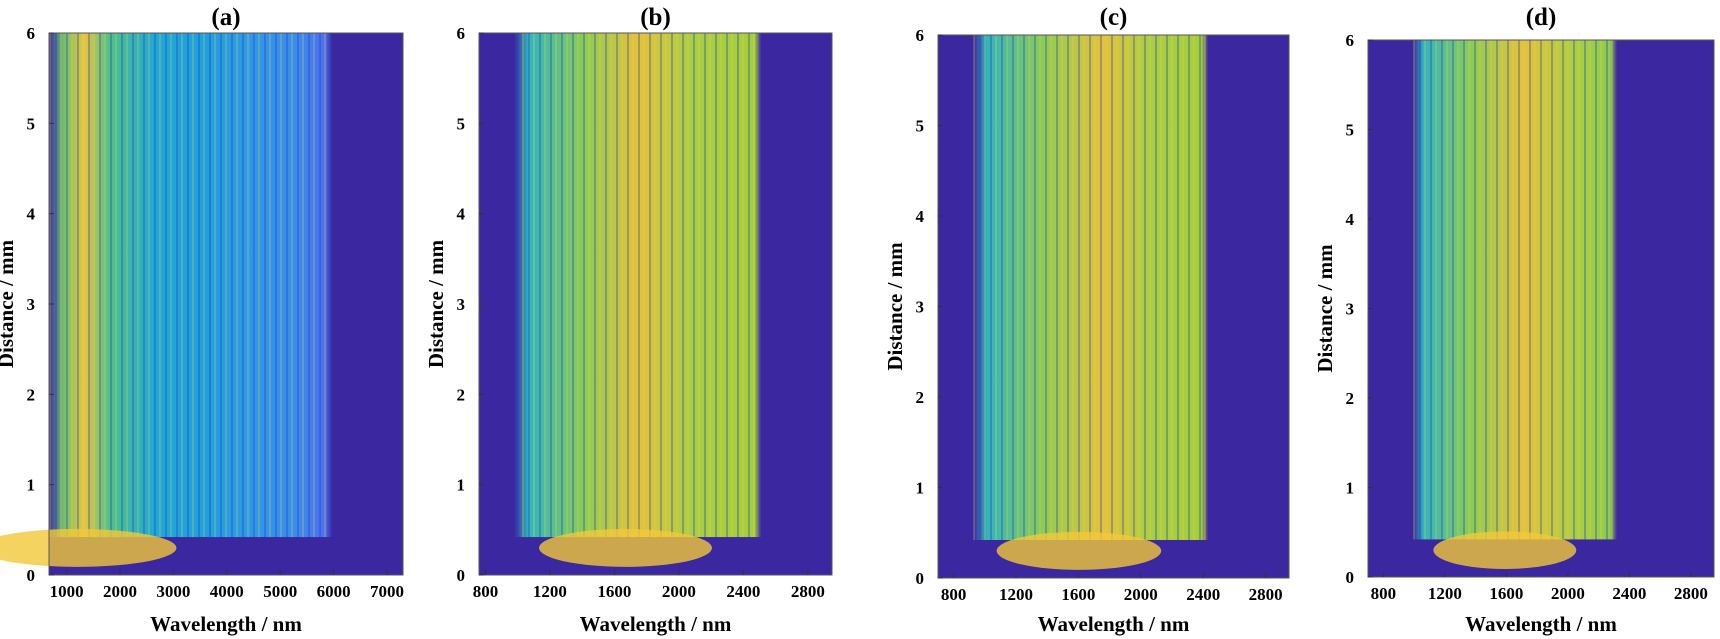 The image size is (1720, 639). What do you see at coordinates (173, 591) in the screenshot?
I see `x-tick-label: 3000` at bounding box center [173, 591].